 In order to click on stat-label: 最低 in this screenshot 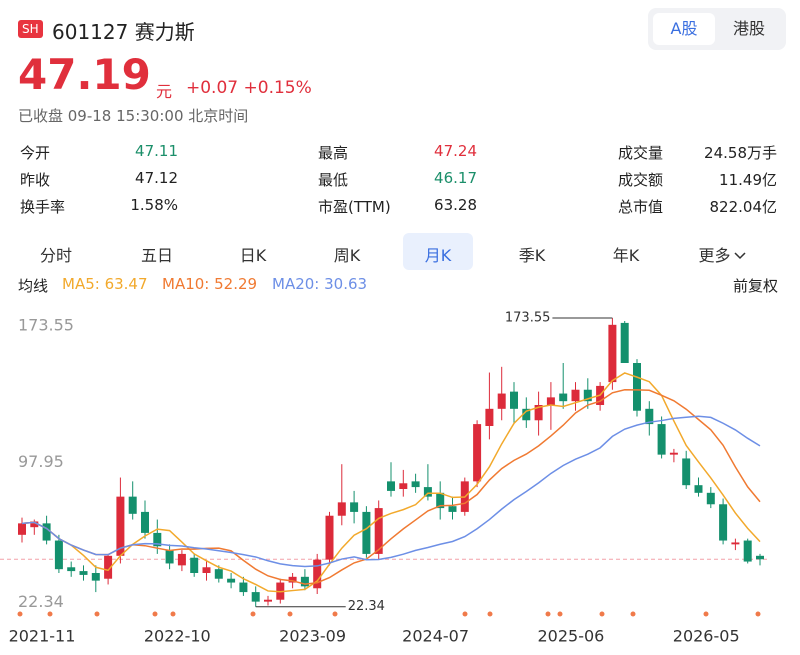, I will do `click(333, 180)`.